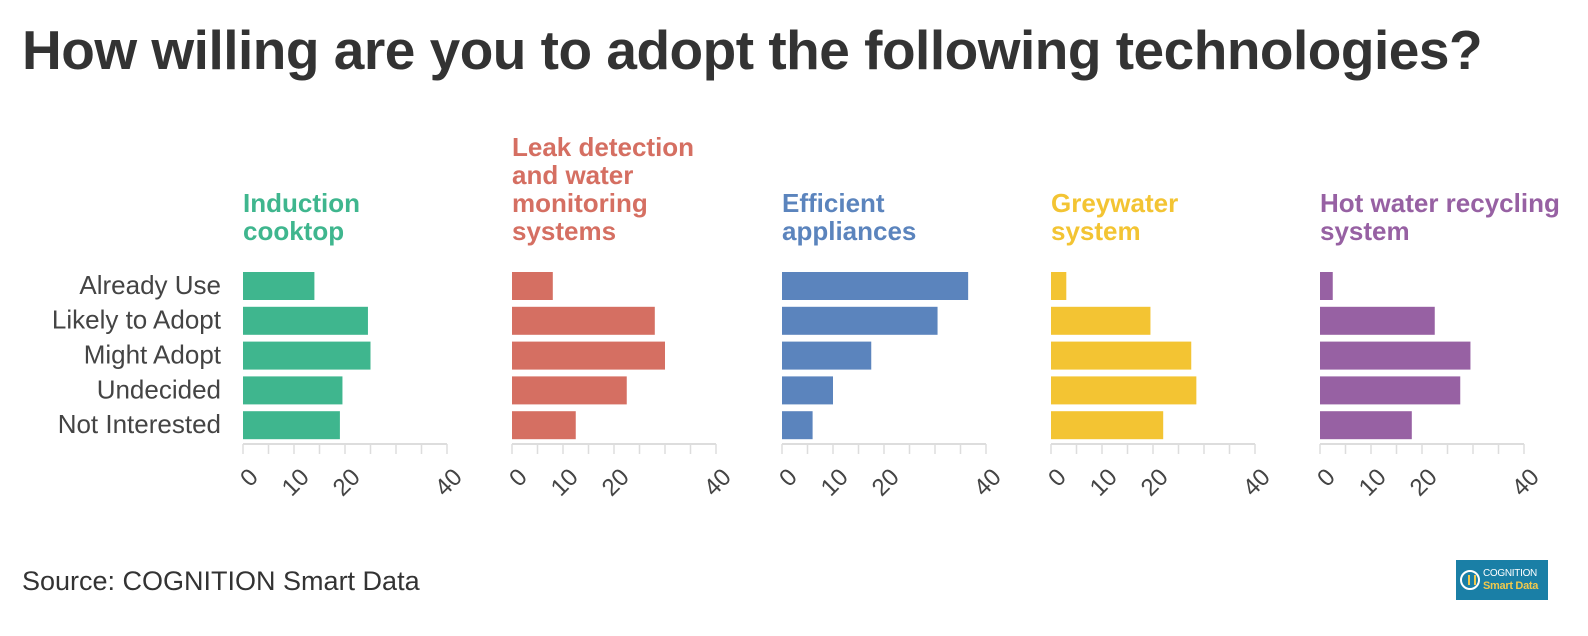 Image resolution: width=1588 pixels, height=636 pixels. I want to click on panel-title-induction-cooktop-line-2: cooktop, so click(293, 231).